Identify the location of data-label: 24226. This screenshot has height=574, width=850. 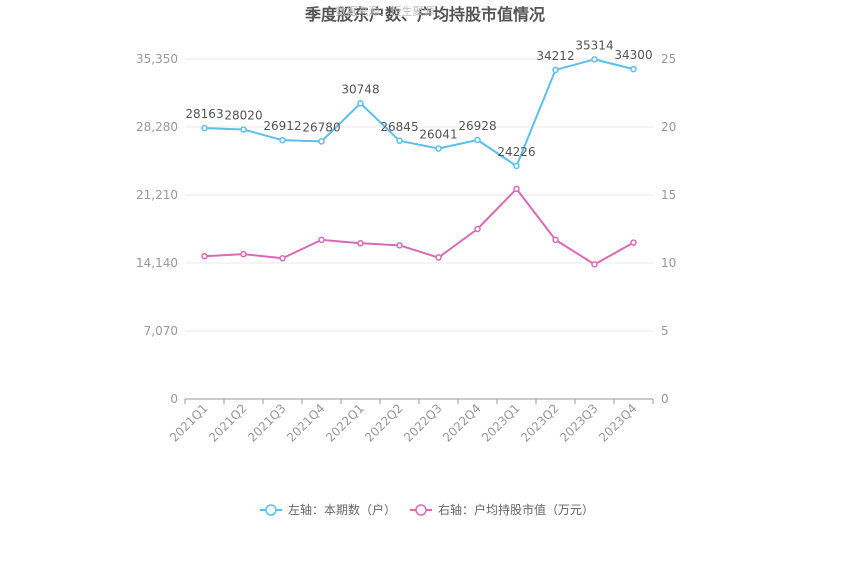
(516, 152).